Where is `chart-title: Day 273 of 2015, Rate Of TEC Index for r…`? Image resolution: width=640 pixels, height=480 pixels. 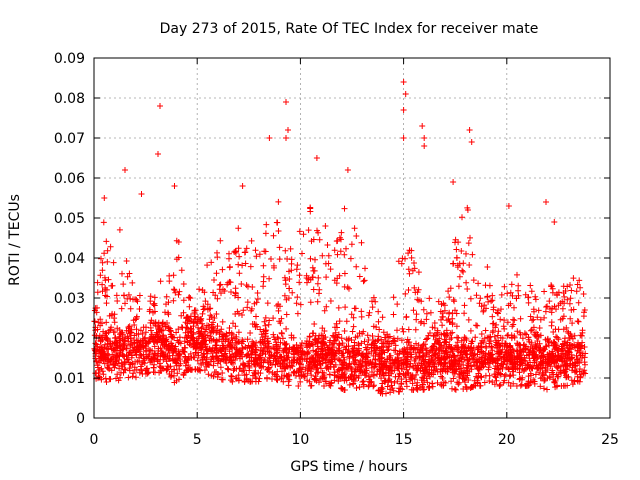 chart-title: Day 273 of 2015, Rate Of TEC Index for r… is located at coordinates (349, 29).